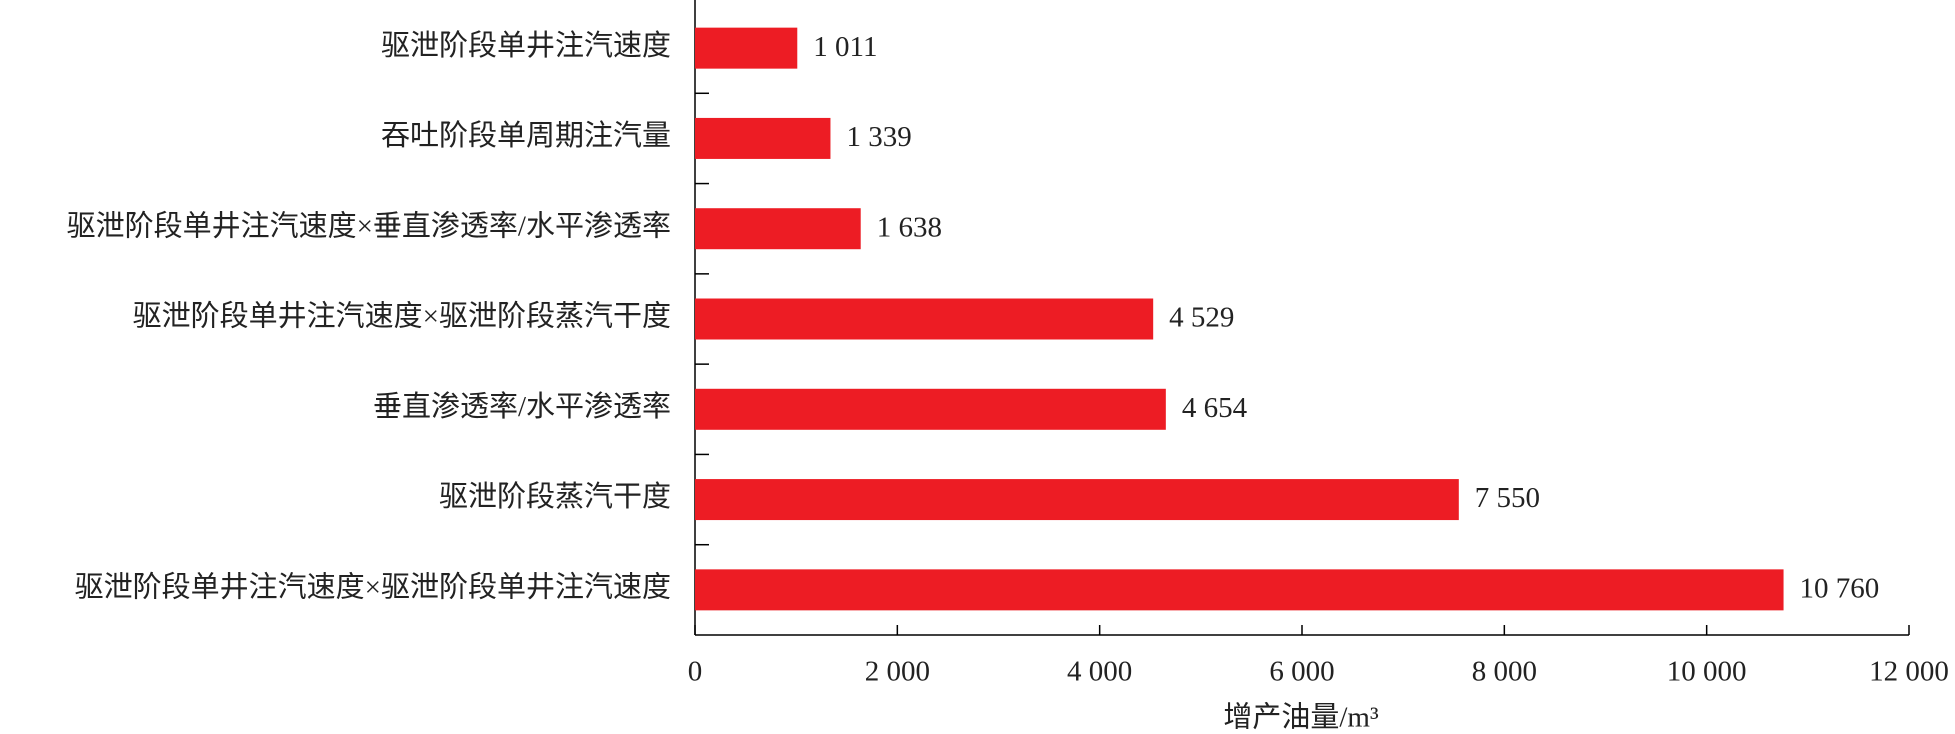 This screenshot has height=734, width=1955. I want to click on x-axis-label: 增产油量/m³, so click(1301, 717).